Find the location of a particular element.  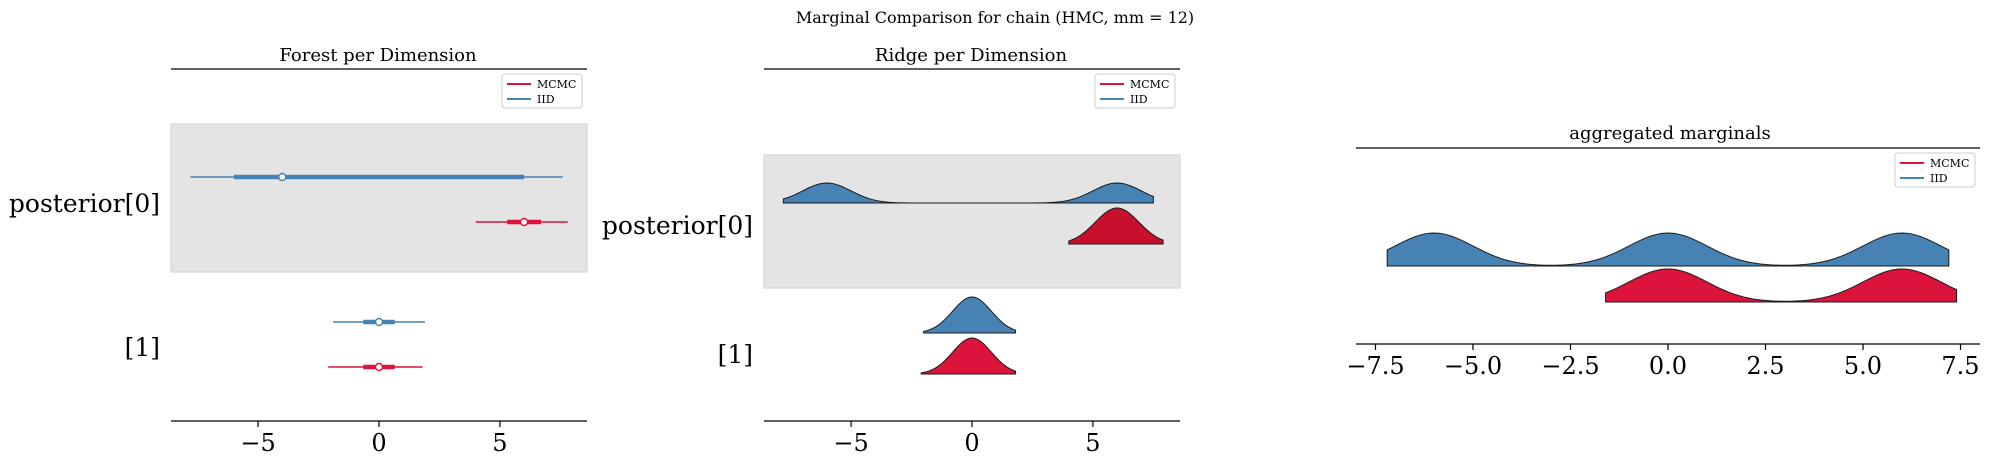

ridge-xtick-label: −5 is located at coordinates (850, 443).